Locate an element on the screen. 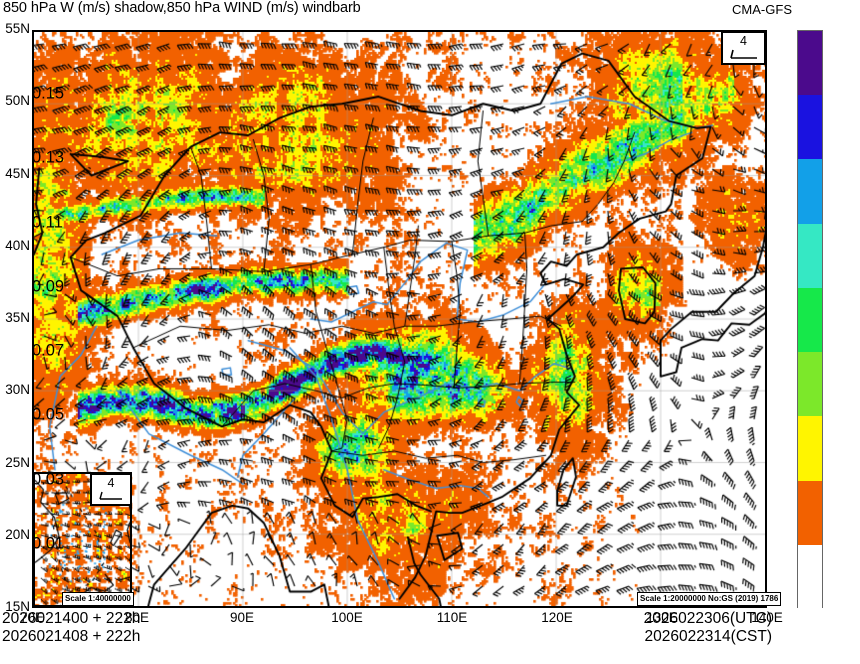  lon-tick-120E: 120E is located at coordinates (557, 617).